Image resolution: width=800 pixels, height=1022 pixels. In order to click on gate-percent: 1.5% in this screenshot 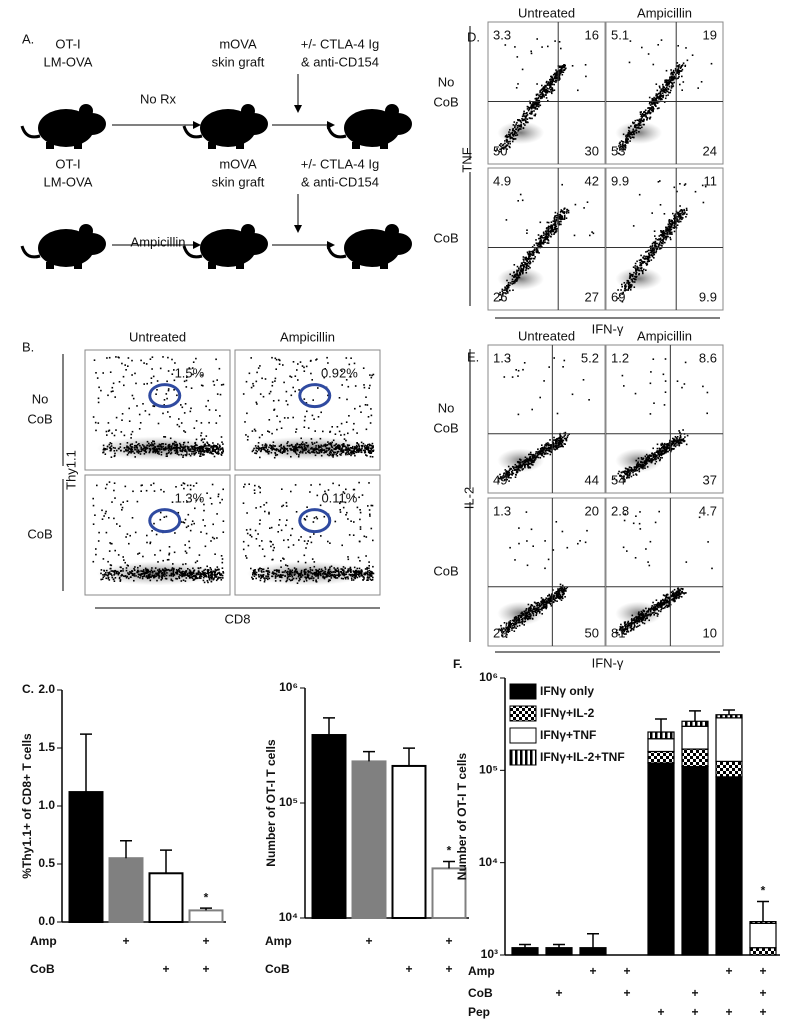, I will do `click(190, 372)`.